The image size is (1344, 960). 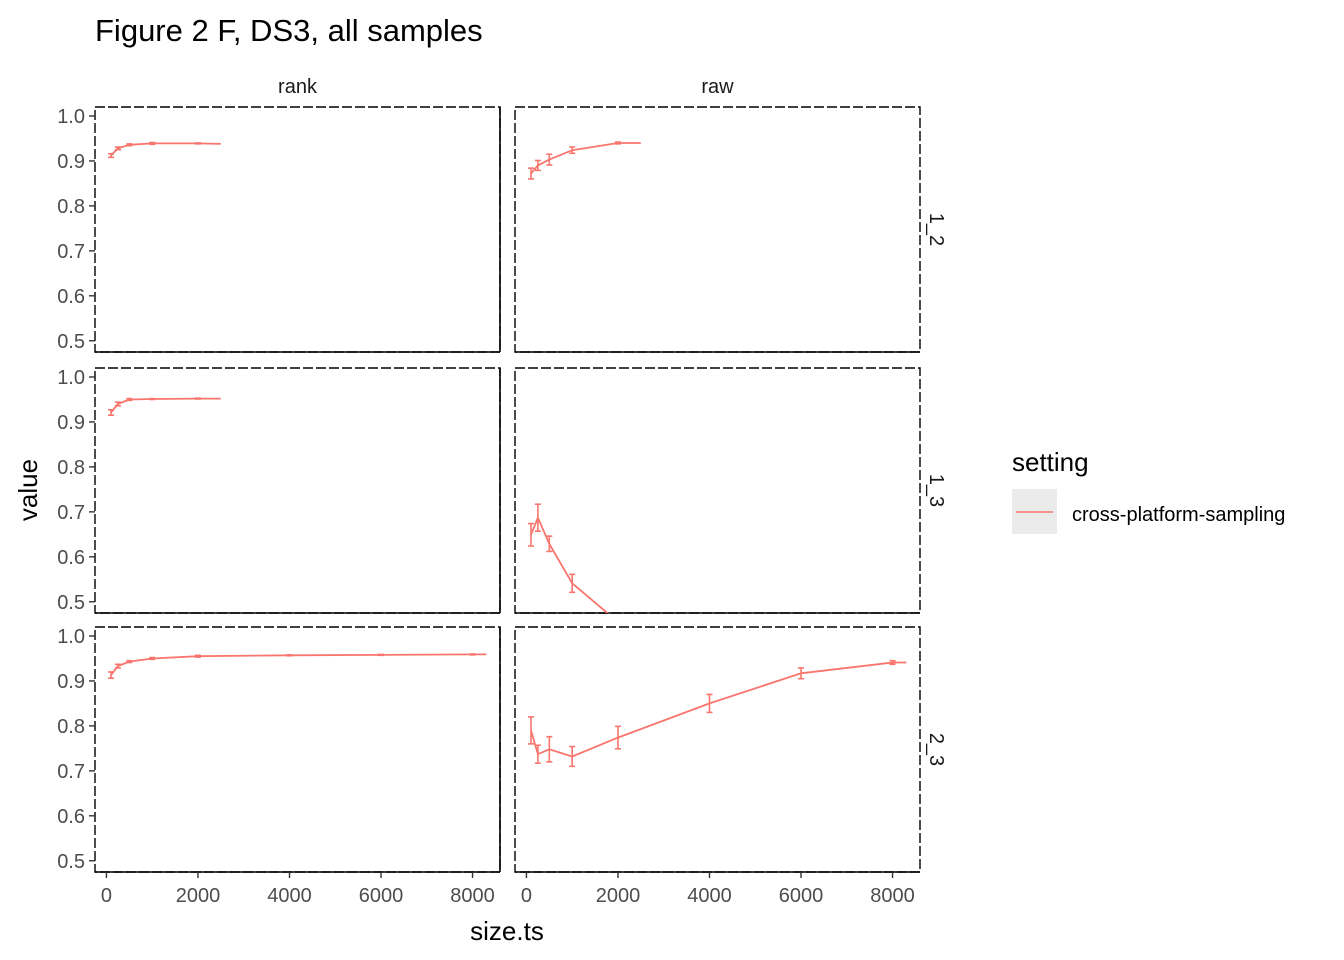 I want to click on legend-title: setting, so click(x=1050, y=462).